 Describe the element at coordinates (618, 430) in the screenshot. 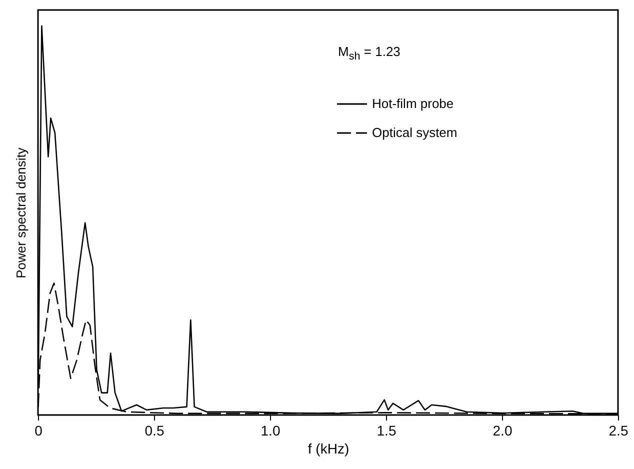

I see `x-tick-label: 2.5` at that location.